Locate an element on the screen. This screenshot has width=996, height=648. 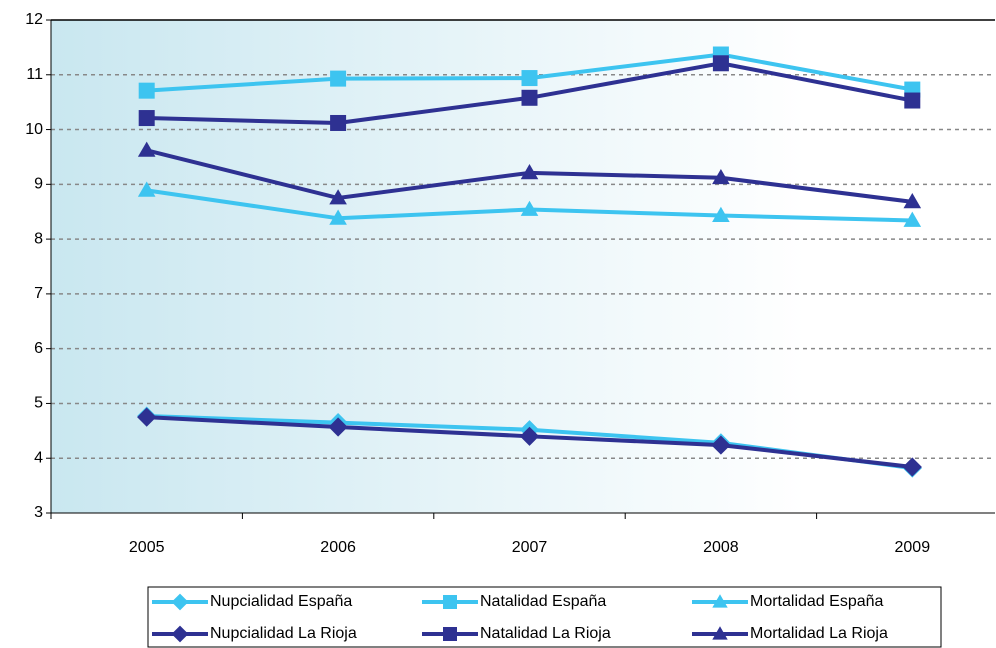
legend-label: Nupcialidad España is located at coordinates (281, 601).